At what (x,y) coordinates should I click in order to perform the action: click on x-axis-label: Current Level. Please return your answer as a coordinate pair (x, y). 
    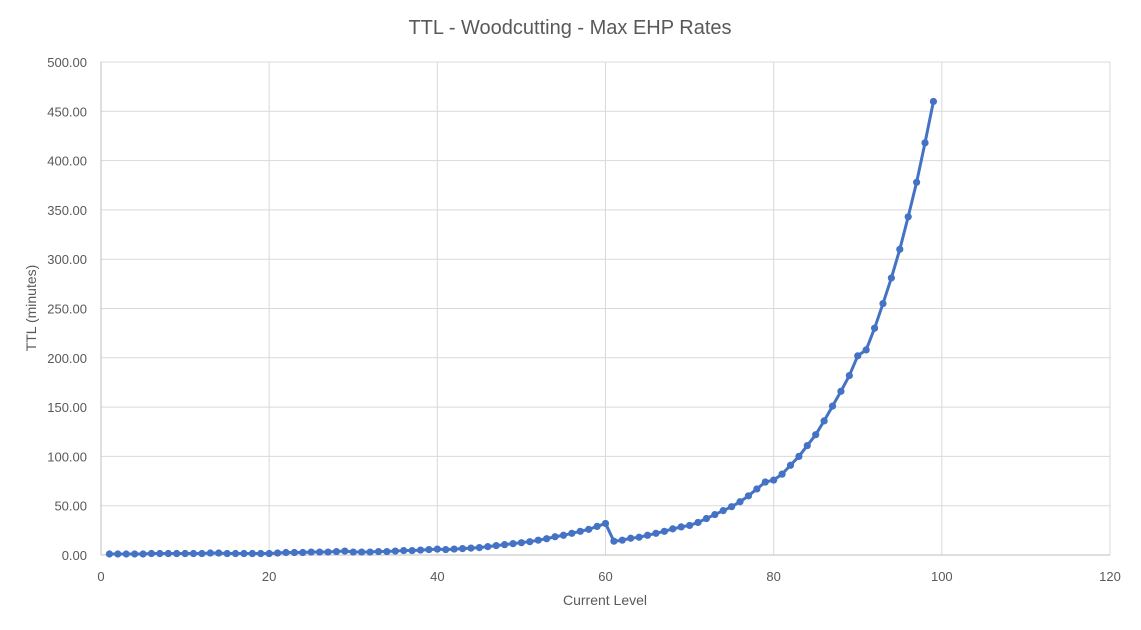
    Looking at the image, I should click on (605, 600).